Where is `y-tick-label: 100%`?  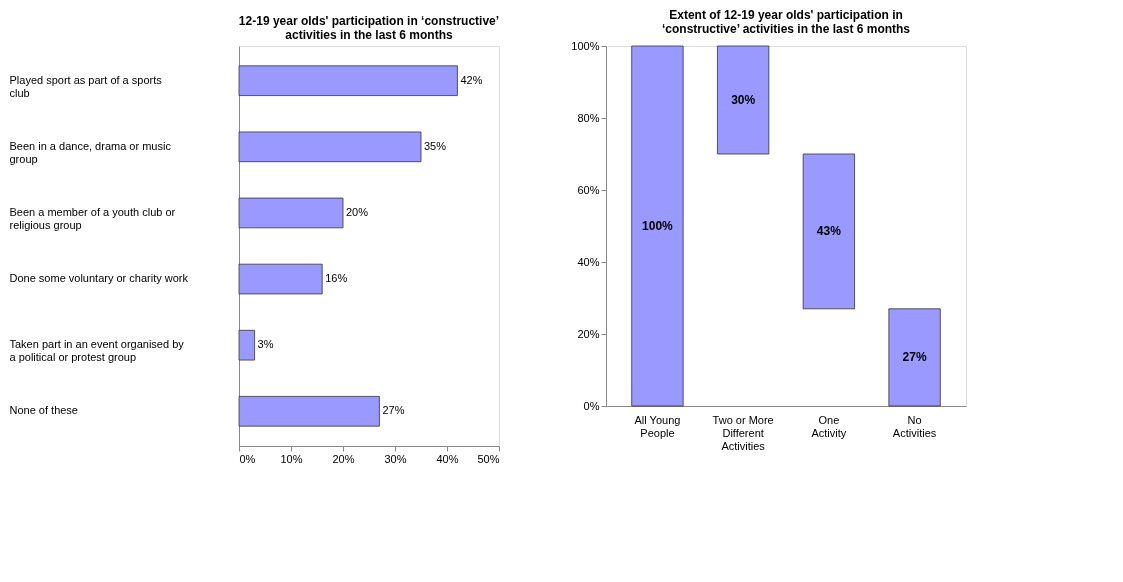 y-tick-label: 100% is located at coordinates (585, 45).